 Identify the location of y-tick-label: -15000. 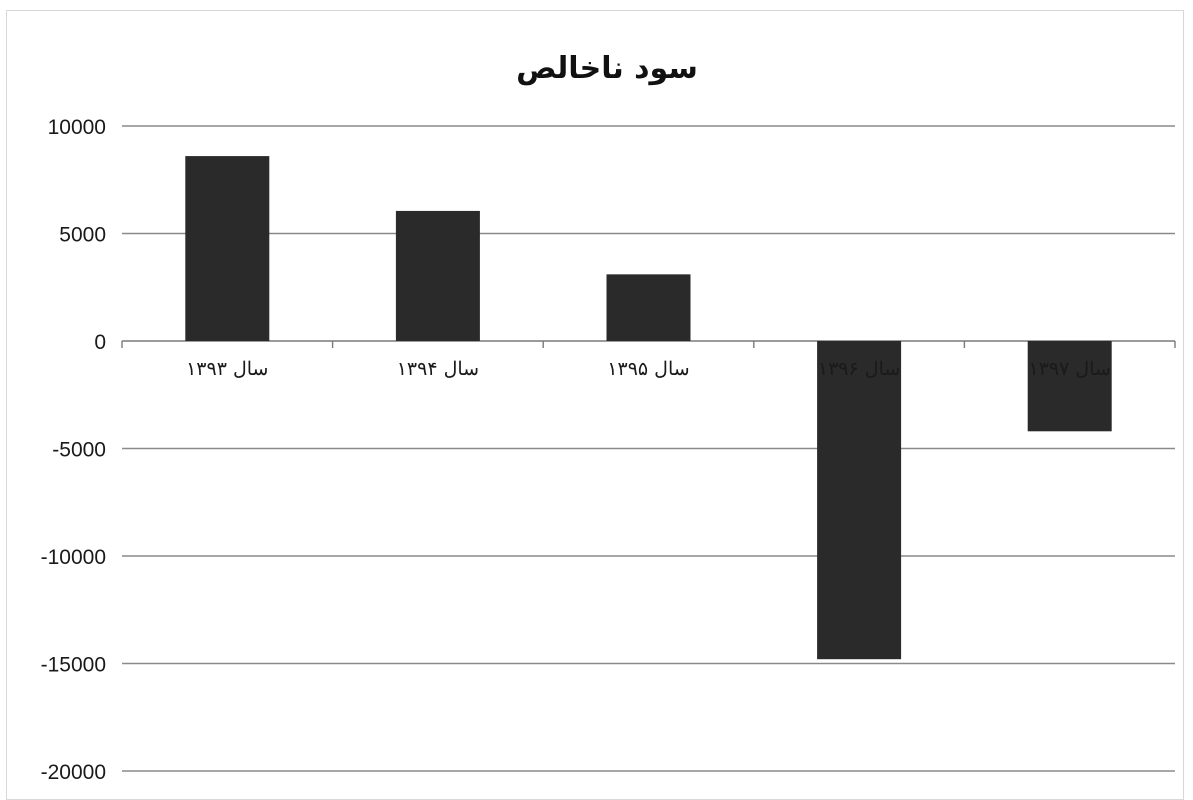
(73, 665).